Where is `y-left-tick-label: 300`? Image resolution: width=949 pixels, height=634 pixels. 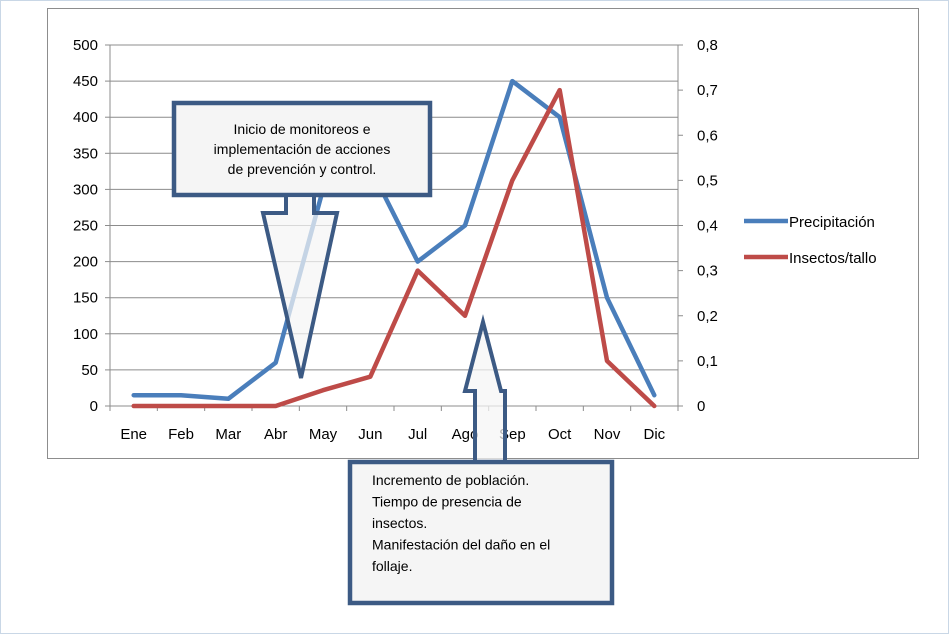
y-left-tick-label: 300 is located at coordinates (85, 189).